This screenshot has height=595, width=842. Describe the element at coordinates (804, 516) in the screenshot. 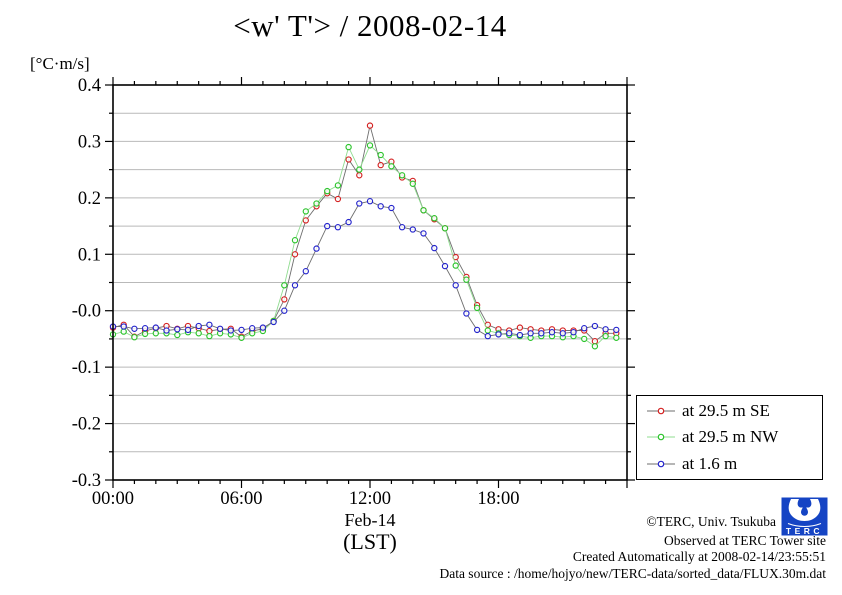

I see `terc-logo-icon: TERC` at that location.